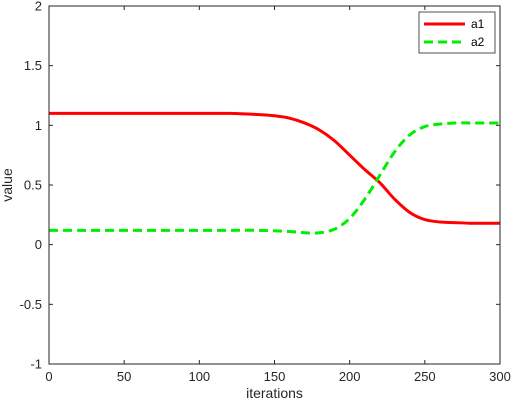 Image resolution: width=512 pixels, height=403 pixels. I want to click on x-tick-label: 200, so click(350, 376).